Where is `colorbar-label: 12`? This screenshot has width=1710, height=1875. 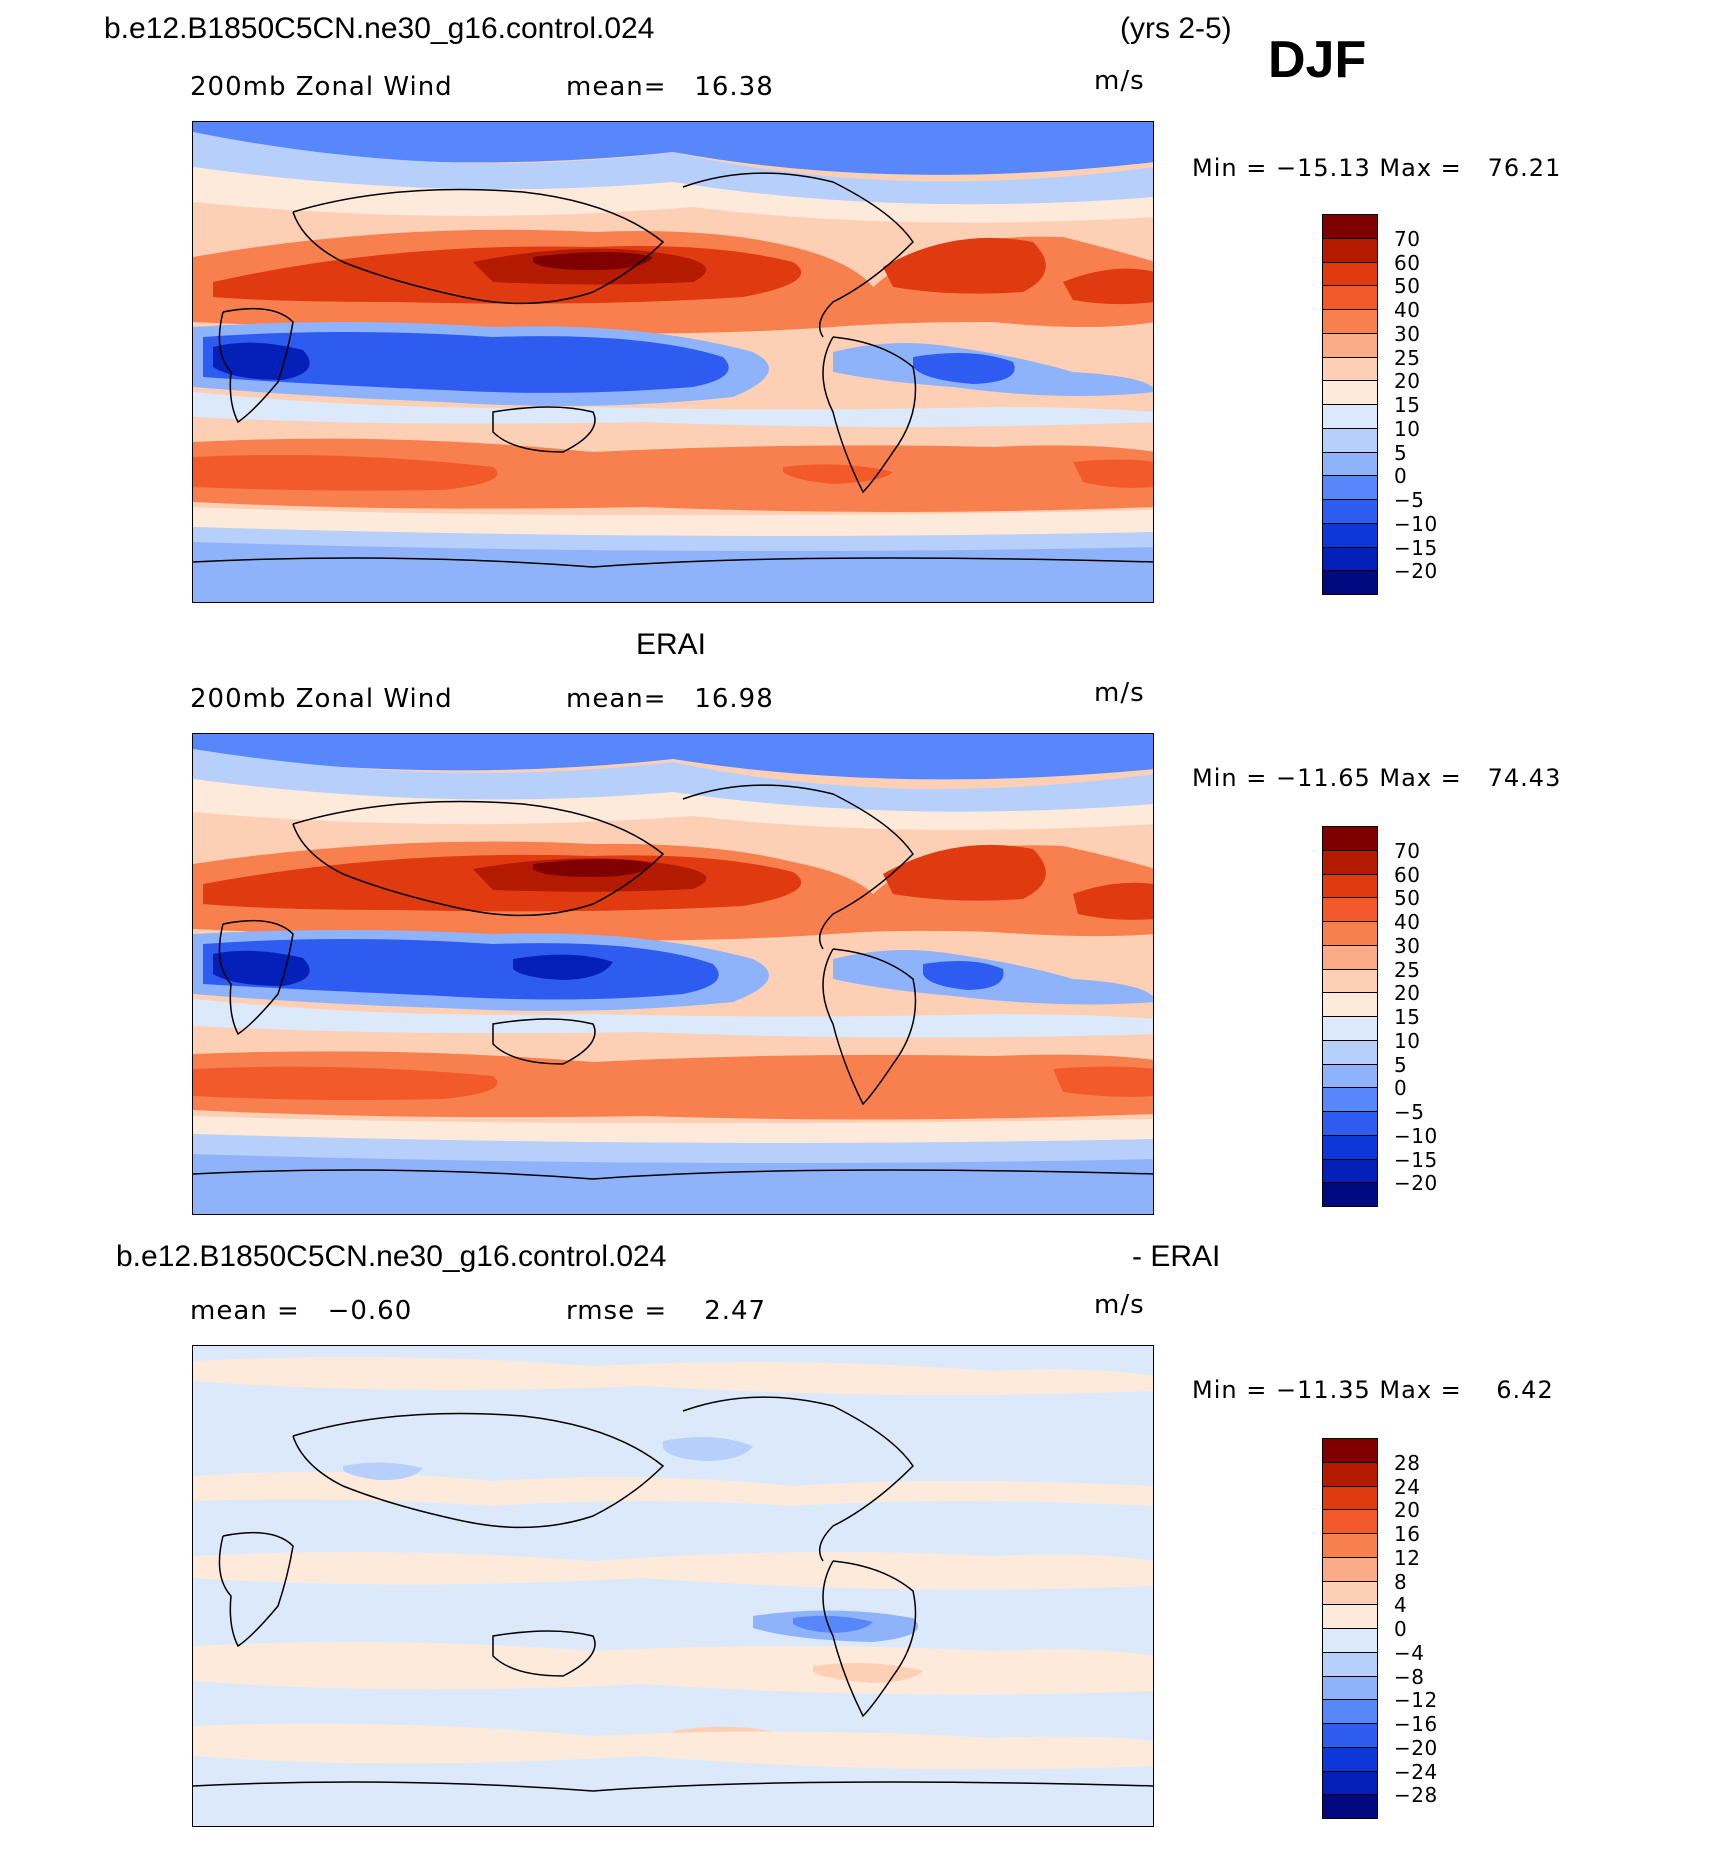 colorbar-label: 12 is located at coordinates (1407, 1557).